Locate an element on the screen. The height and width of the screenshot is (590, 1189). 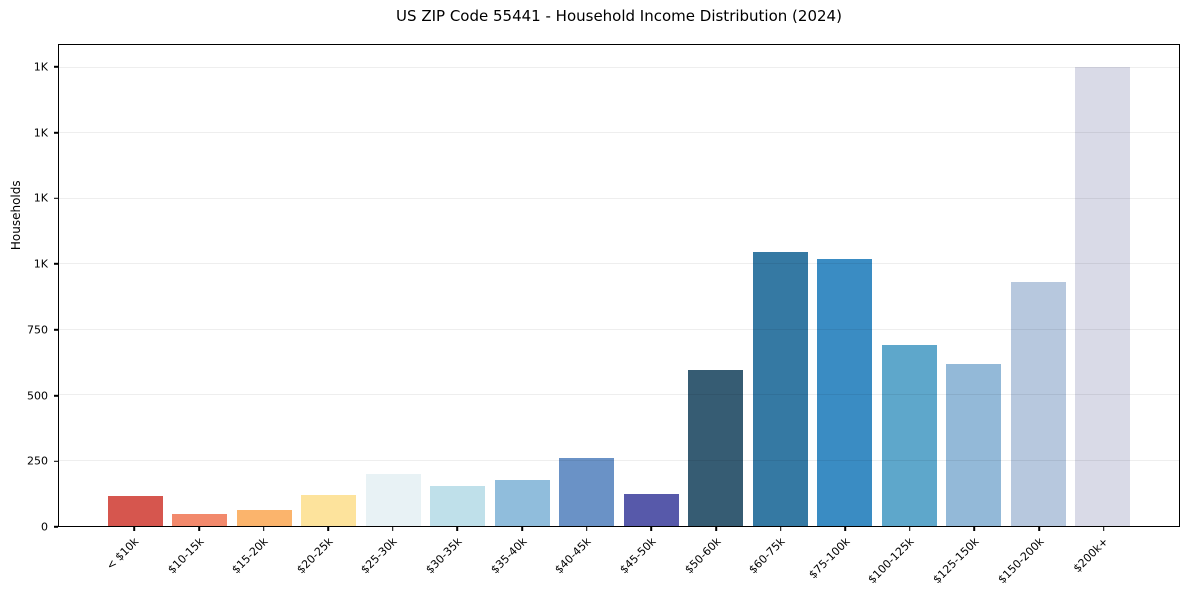
bar-15-20k is located at coordinates (264, 518).